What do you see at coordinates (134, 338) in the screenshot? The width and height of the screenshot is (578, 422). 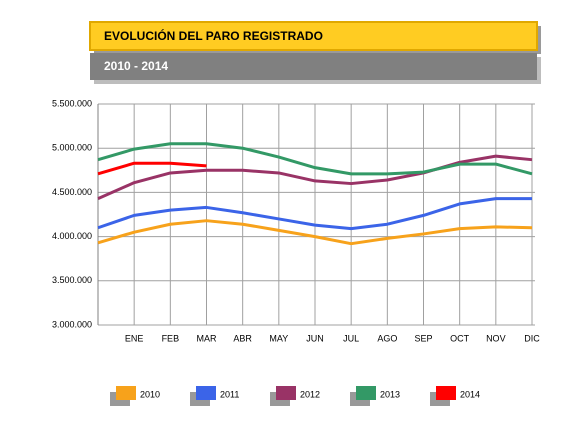 I see `x-tick-label: ENE` at bounding box center [134, 338].